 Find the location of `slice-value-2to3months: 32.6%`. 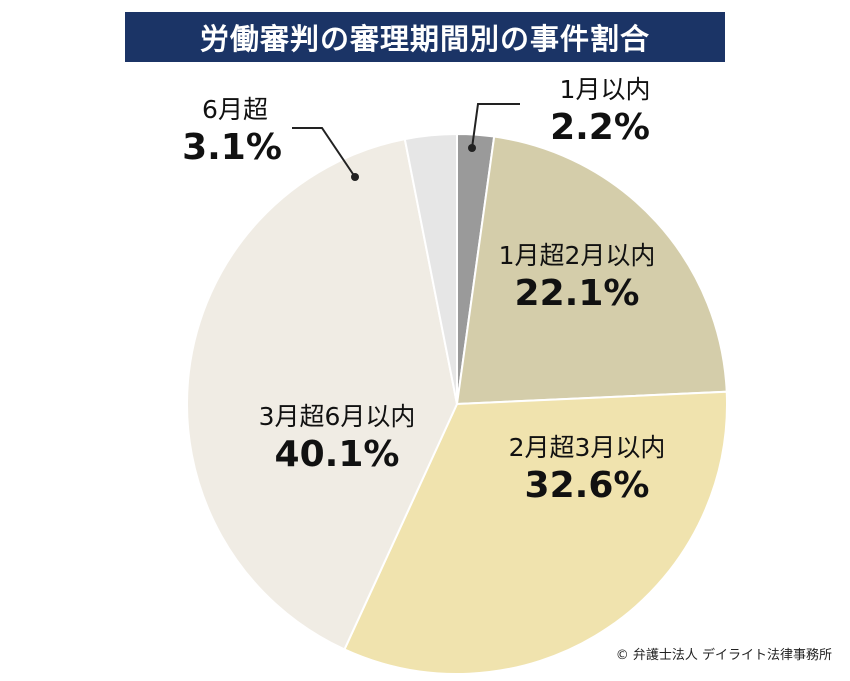

slice-value-2to3months: 32.6% is located at coordinates (587, 485).